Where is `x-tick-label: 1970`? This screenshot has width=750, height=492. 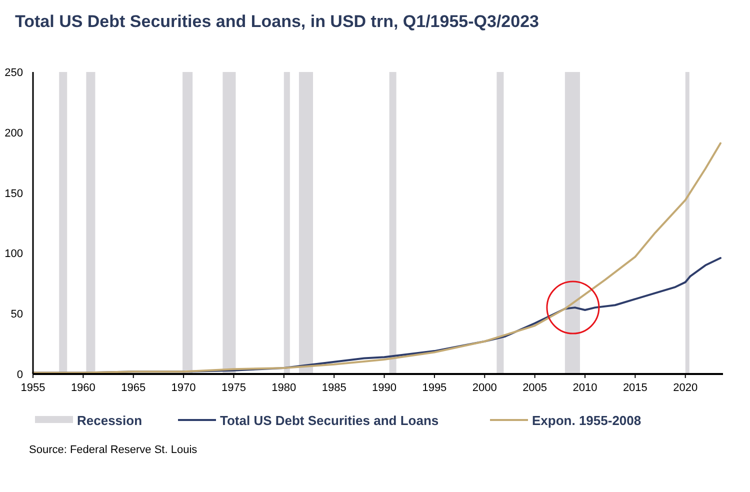
x-tick-label: 1970 is located at coordinates (183, 388).